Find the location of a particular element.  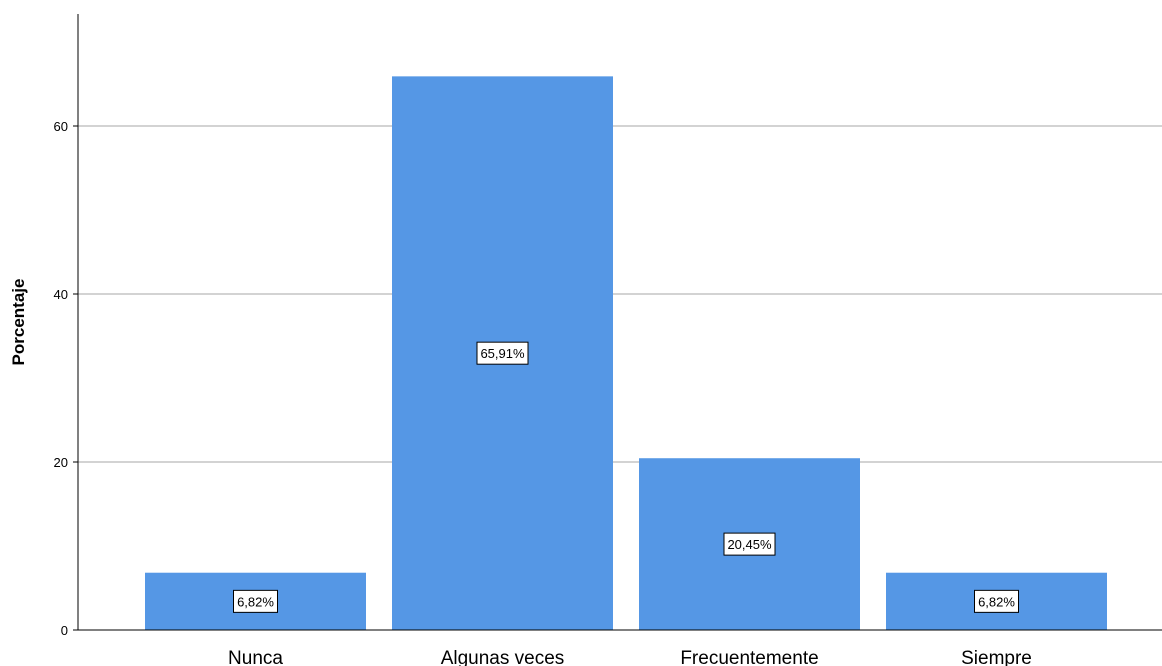

x-category-label: Frecuentemente is located at coordinates (749, 657).